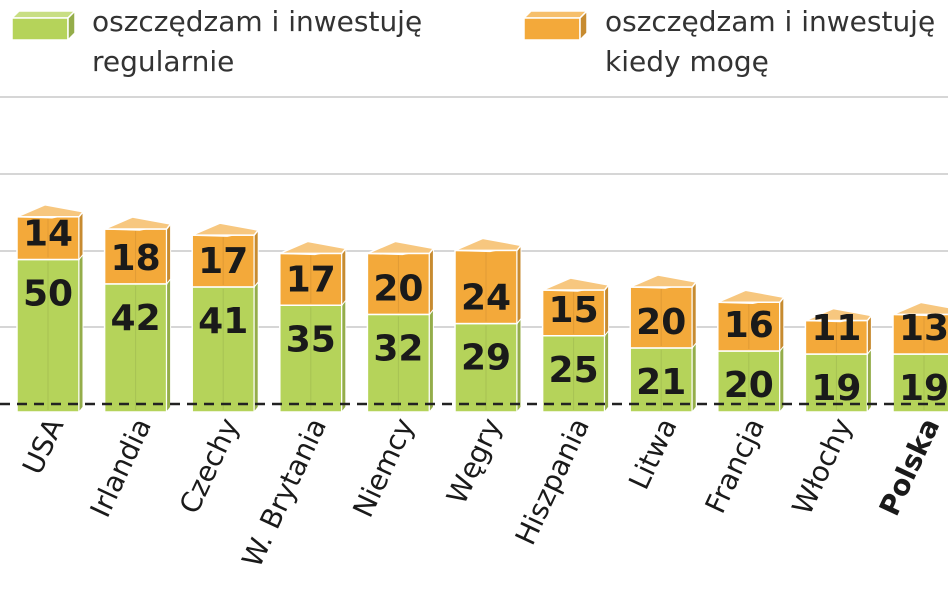  Describe the element at coordinates (822, 466) in the screenshot. I see `category-label-włochy: Włochy` at that location.